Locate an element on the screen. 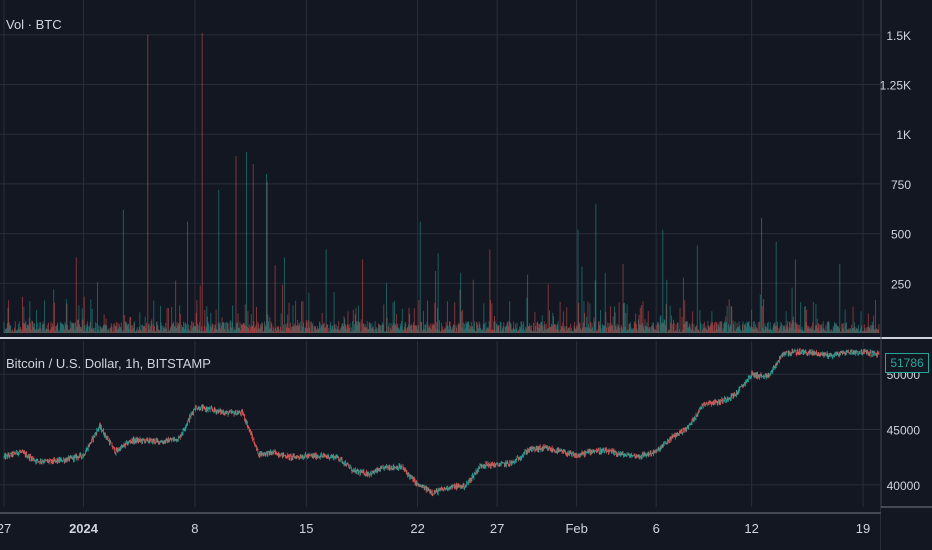 Image resolution: width=932 pixels, height=550 pixels. price-pane-title: Bitcoin / U.S. Dollar, 1h, BITSTAMP is located at coordinates (108, 363).